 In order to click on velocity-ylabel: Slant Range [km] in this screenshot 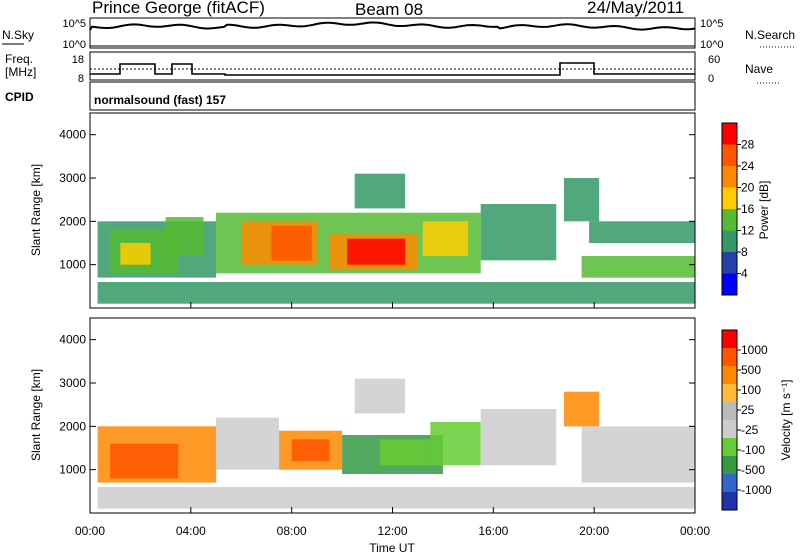, I will do `click(36, 415)`.